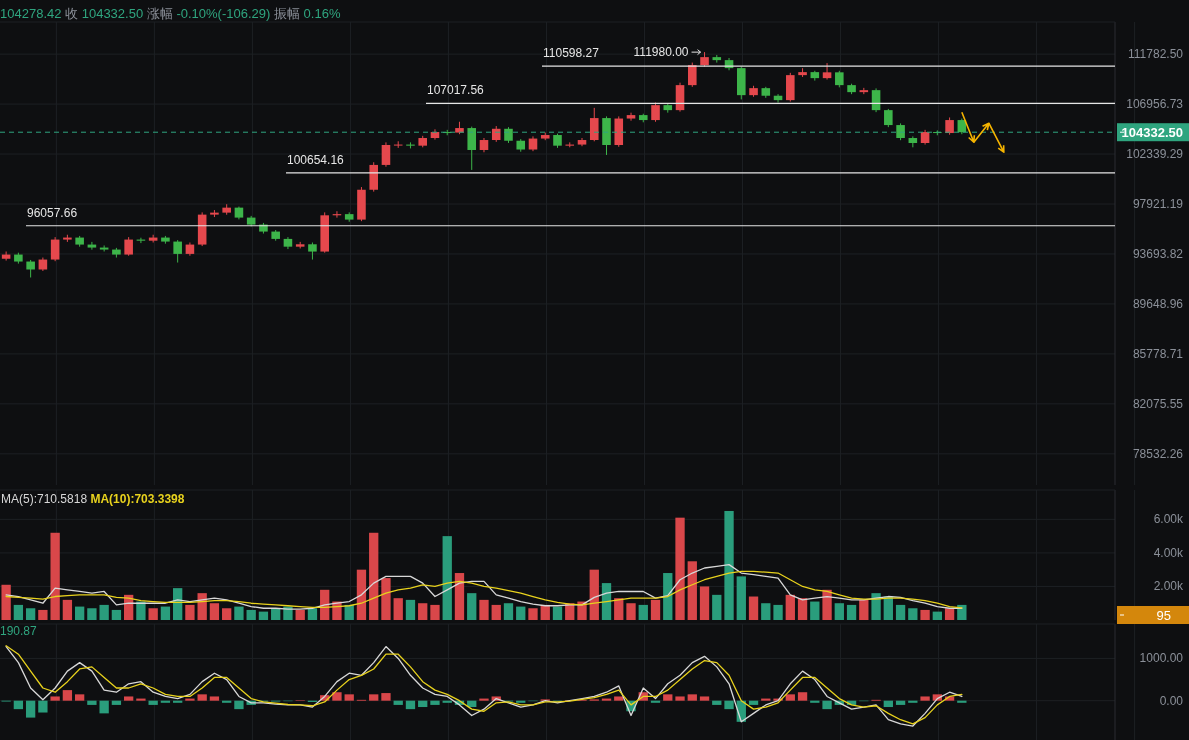 The image size is (1189, 740). Describe the element at coordinates (456, 90) in the screenshot. I see `ref-line-label: 107017.56` at that location.